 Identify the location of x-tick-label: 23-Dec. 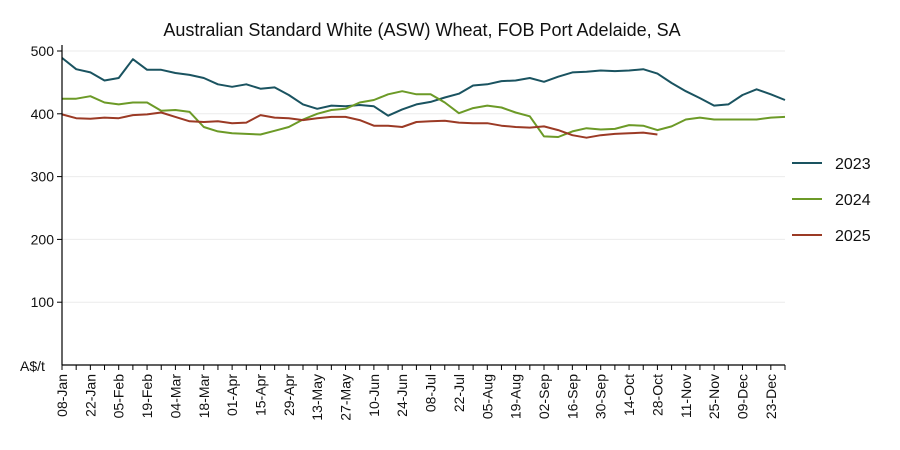
(771, 396).